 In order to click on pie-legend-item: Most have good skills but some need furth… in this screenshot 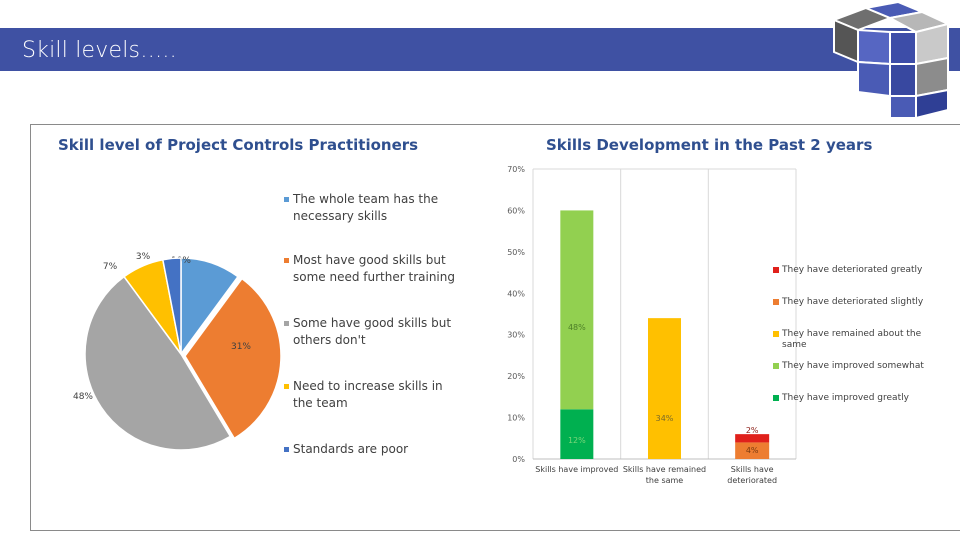, I will do `click(374, 268)`.